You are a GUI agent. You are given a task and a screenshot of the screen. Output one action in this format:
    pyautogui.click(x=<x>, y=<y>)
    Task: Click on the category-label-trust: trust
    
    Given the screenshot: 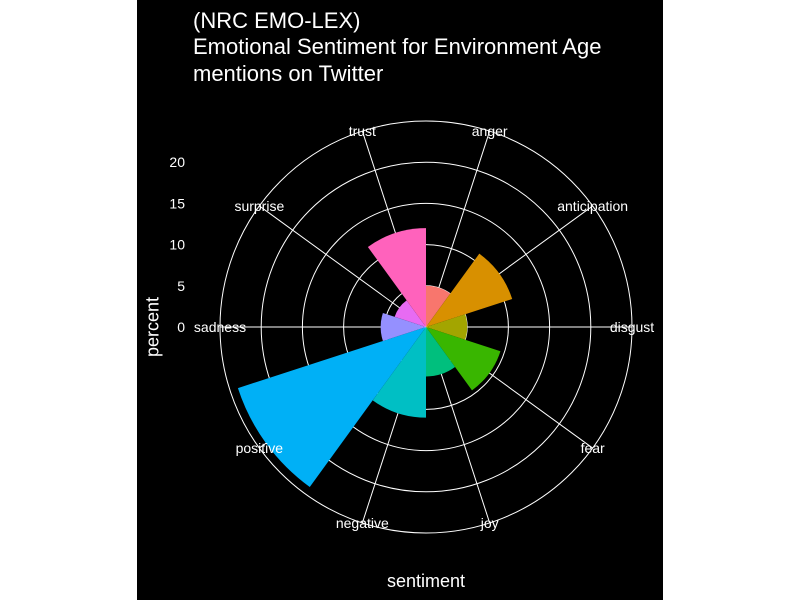 What is the action you would take?
    pyautogui.click(x=362, y=131)
    